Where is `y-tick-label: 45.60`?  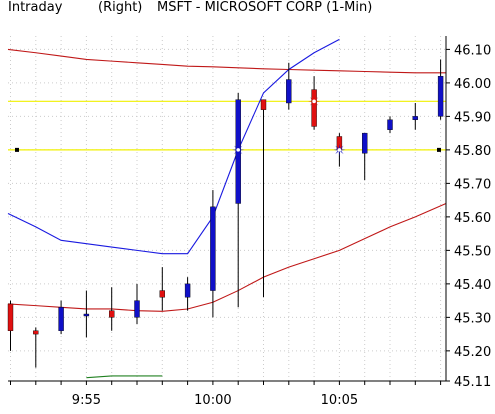 y-tick-label: 45.60 is located at coordinates (472, 218).